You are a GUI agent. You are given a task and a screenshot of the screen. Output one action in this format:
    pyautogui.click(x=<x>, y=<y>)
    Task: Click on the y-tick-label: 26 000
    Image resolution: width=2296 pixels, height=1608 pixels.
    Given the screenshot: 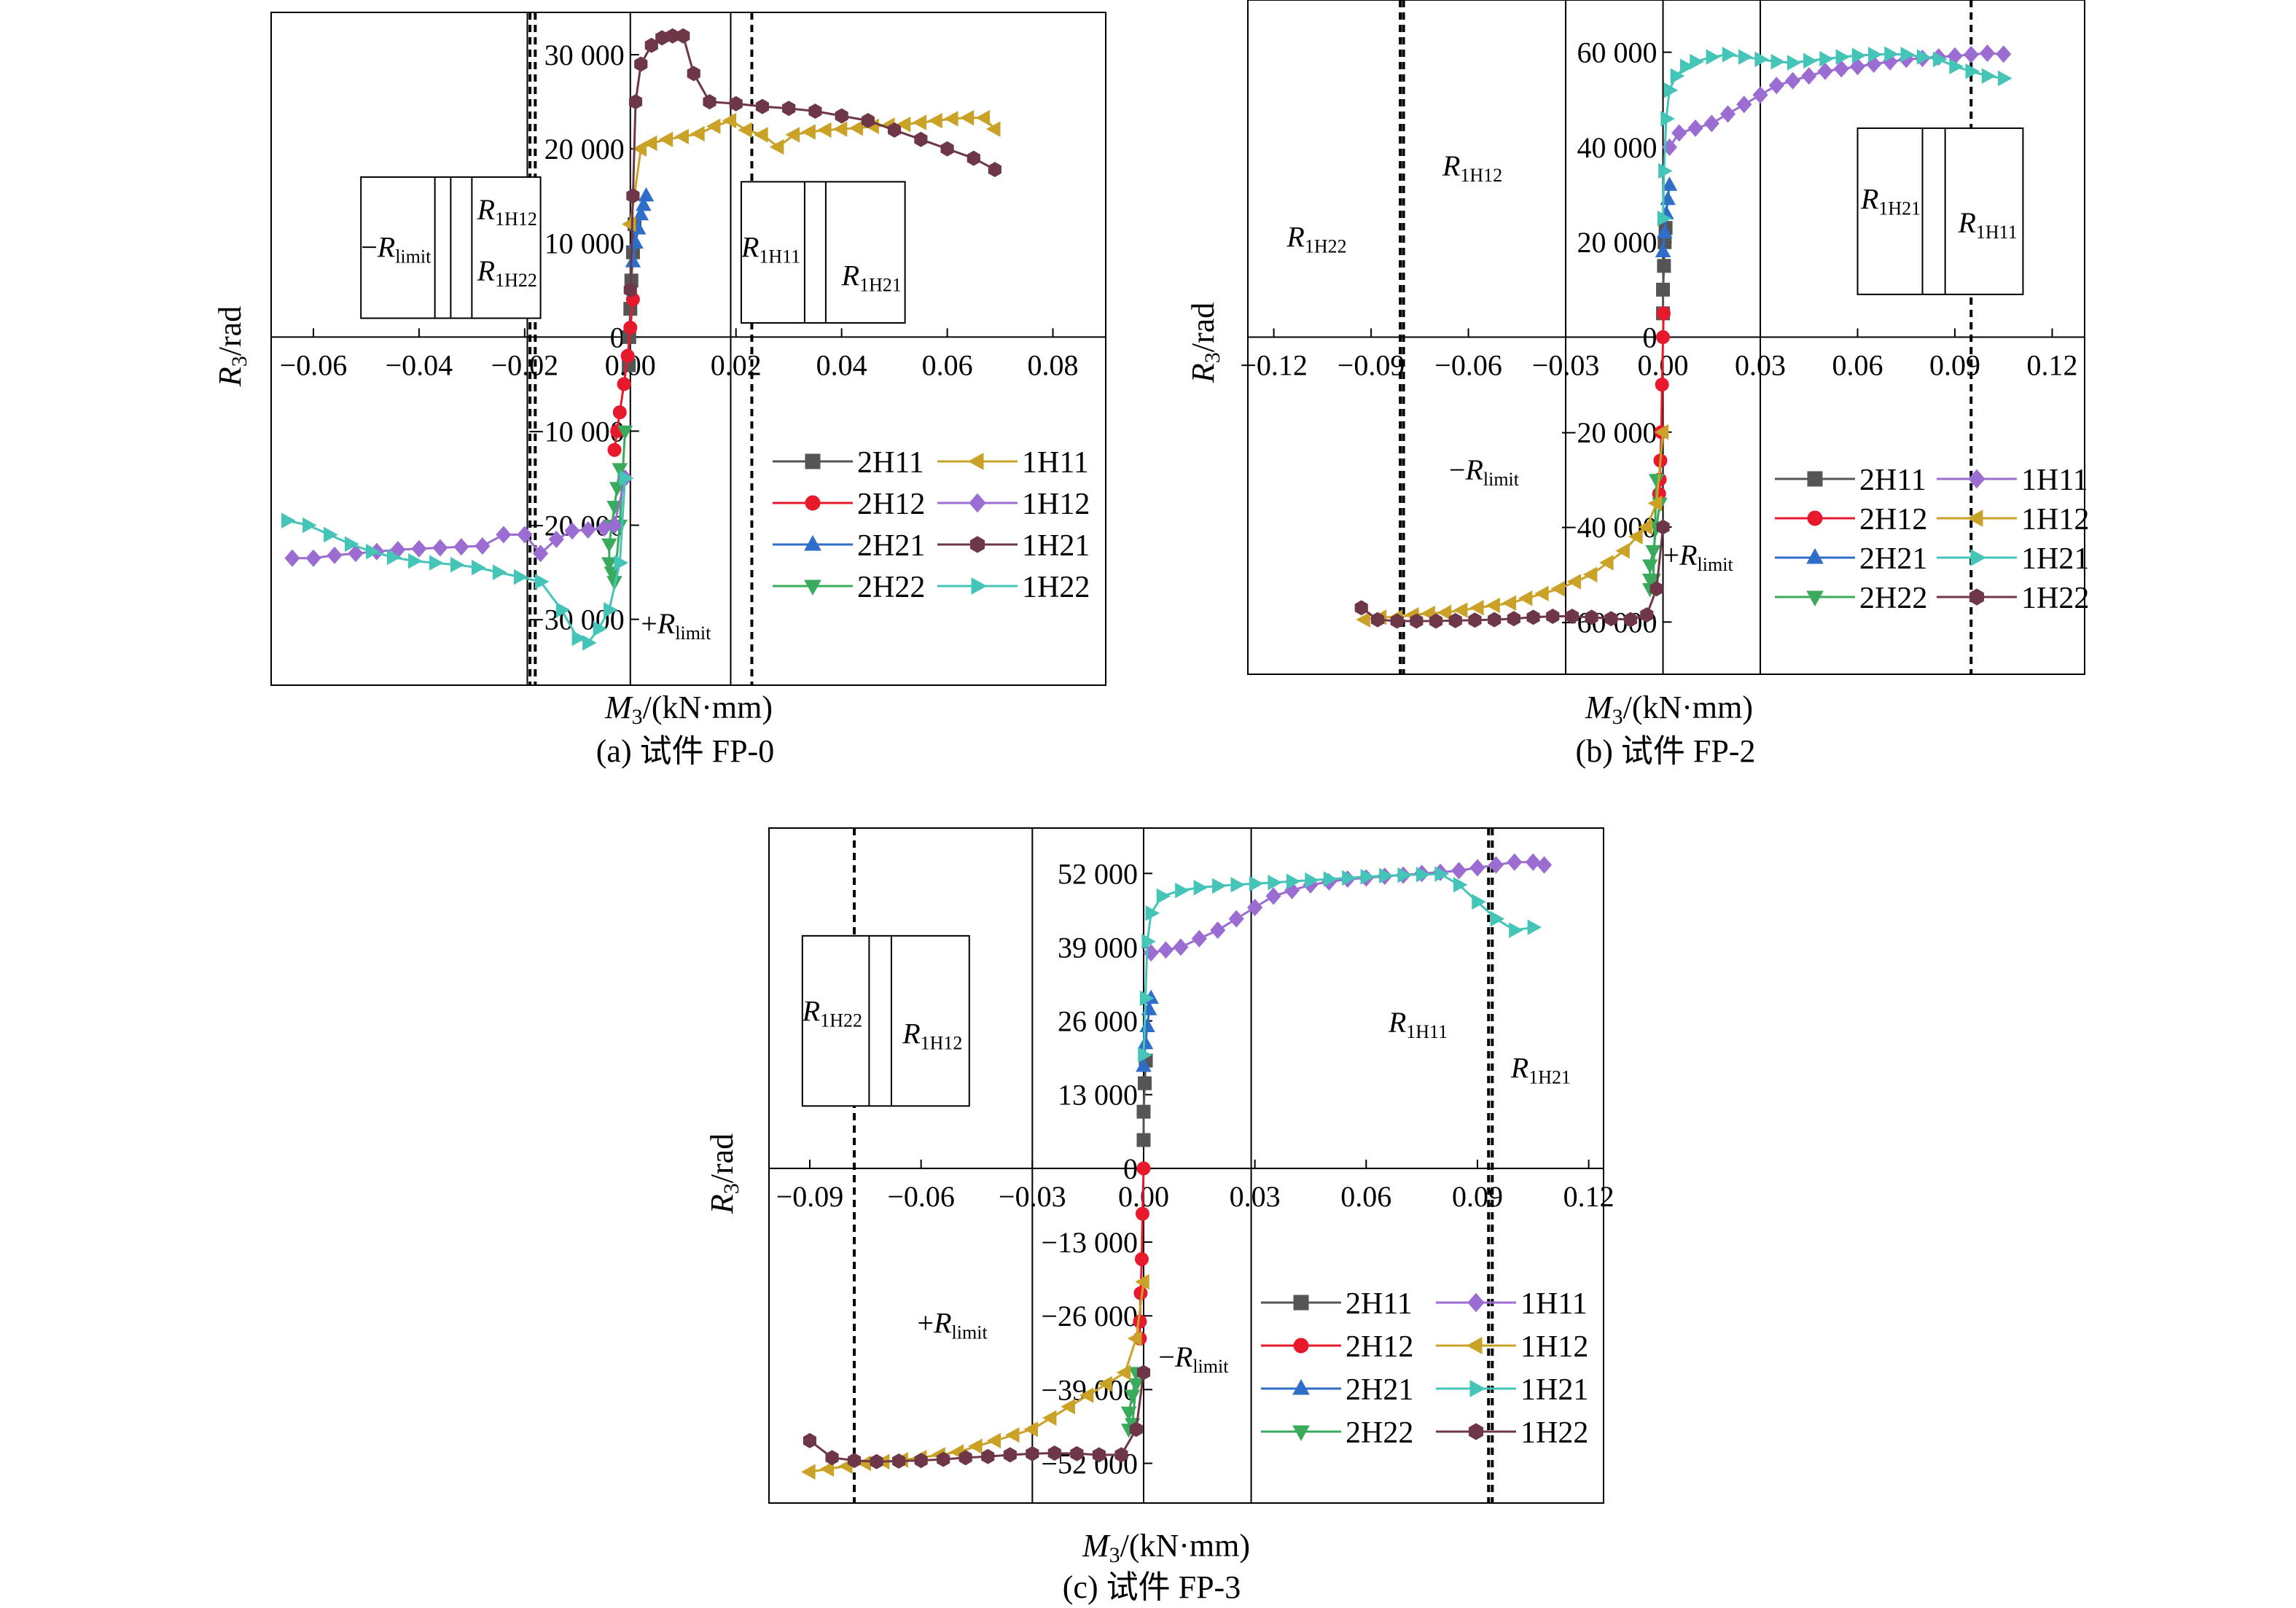 What is the action you would take?
    pyautogui.click(x=1098, y=1021)
    